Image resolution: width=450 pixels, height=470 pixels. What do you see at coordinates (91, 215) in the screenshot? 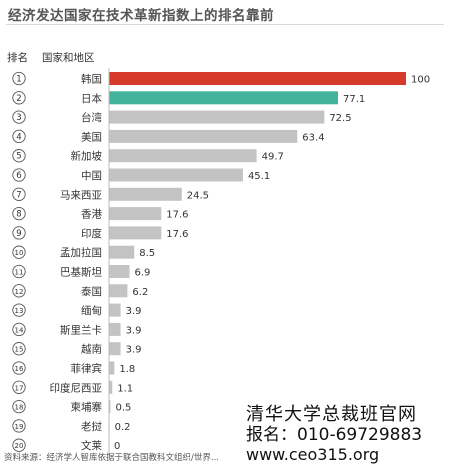
I see `category-label: 香港` at bounding box center [91, 215].